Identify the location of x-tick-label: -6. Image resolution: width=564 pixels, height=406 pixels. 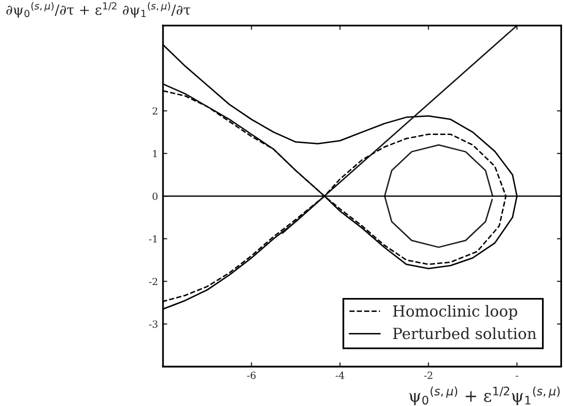
(251, 376).